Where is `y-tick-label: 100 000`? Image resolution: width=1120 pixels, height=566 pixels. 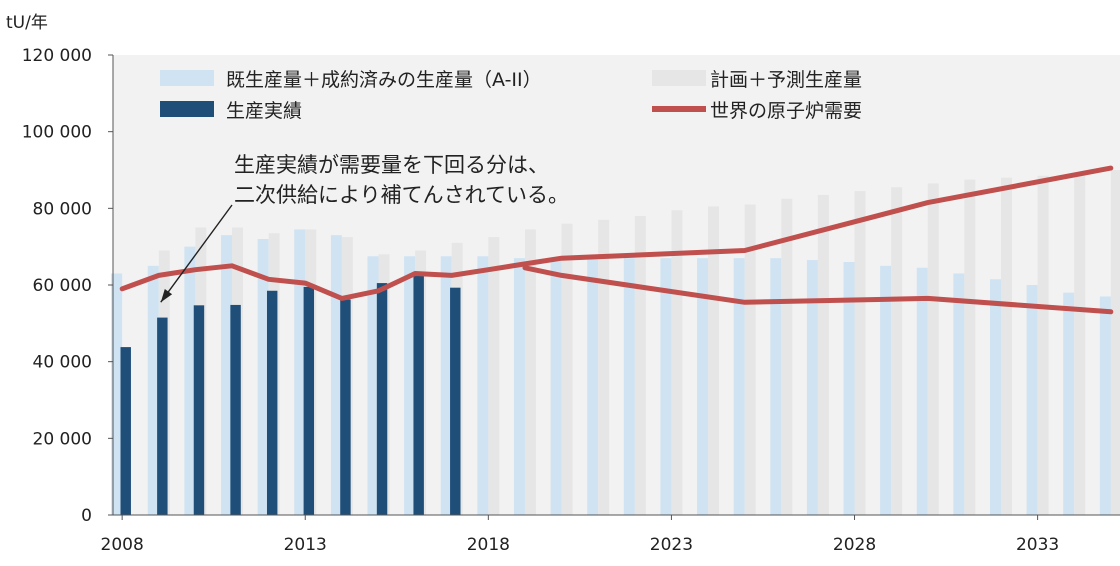 y-tick-label: 100 000 is located at coordinates (57, 133).